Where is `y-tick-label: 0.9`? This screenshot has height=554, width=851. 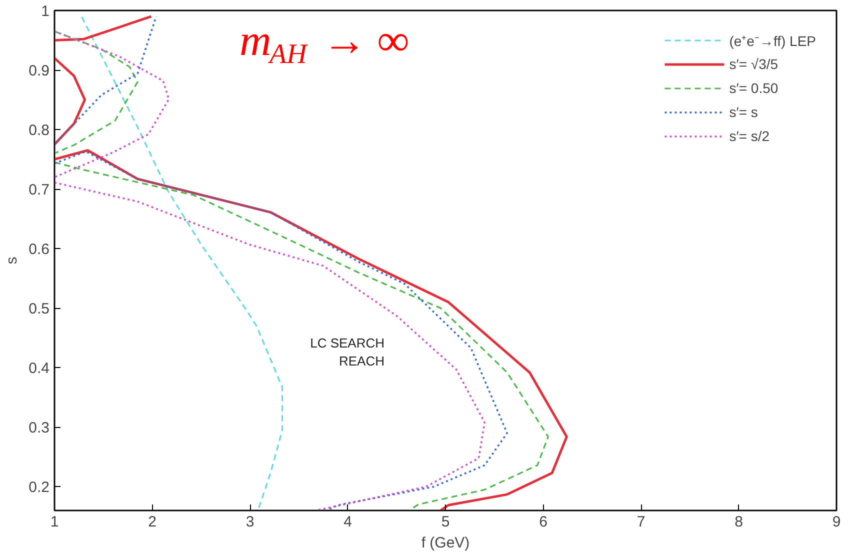 y-tick-label: 0.9 is located at coordinates (39, 71).